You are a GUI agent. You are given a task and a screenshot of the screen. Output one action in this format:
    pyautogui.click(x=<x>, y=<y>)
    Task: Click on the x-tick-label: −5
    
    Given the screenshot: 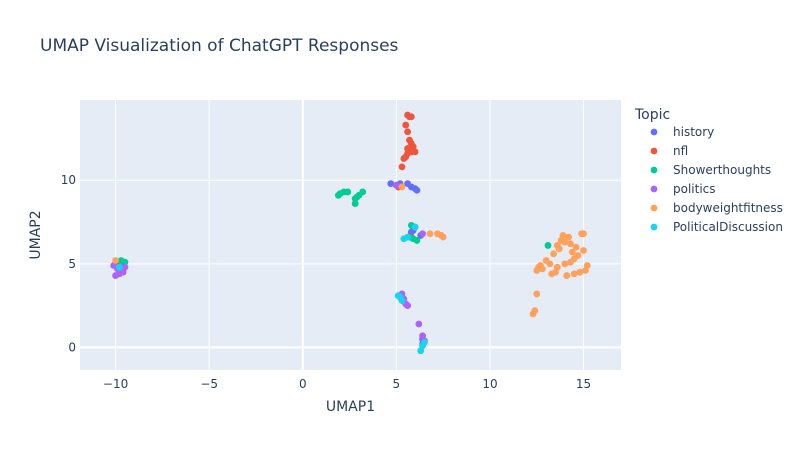 What is the action you would take?
    pyautogui.click(x=209, y=384)
    